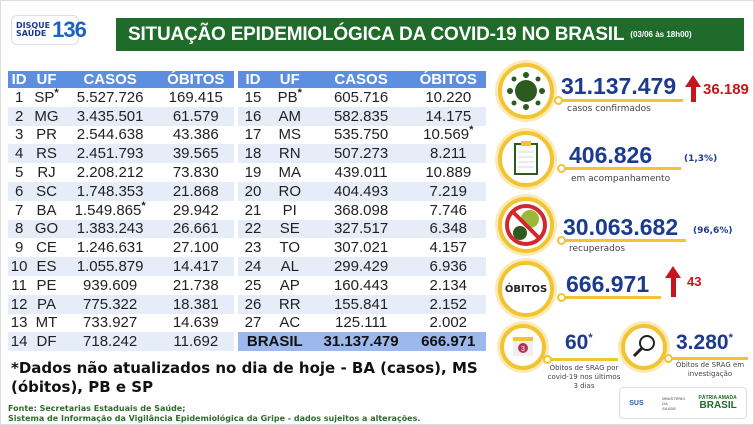 This screenshot has height=425, width=754. I want to click on srag-inv-number: 3.280, so click(702, 342).